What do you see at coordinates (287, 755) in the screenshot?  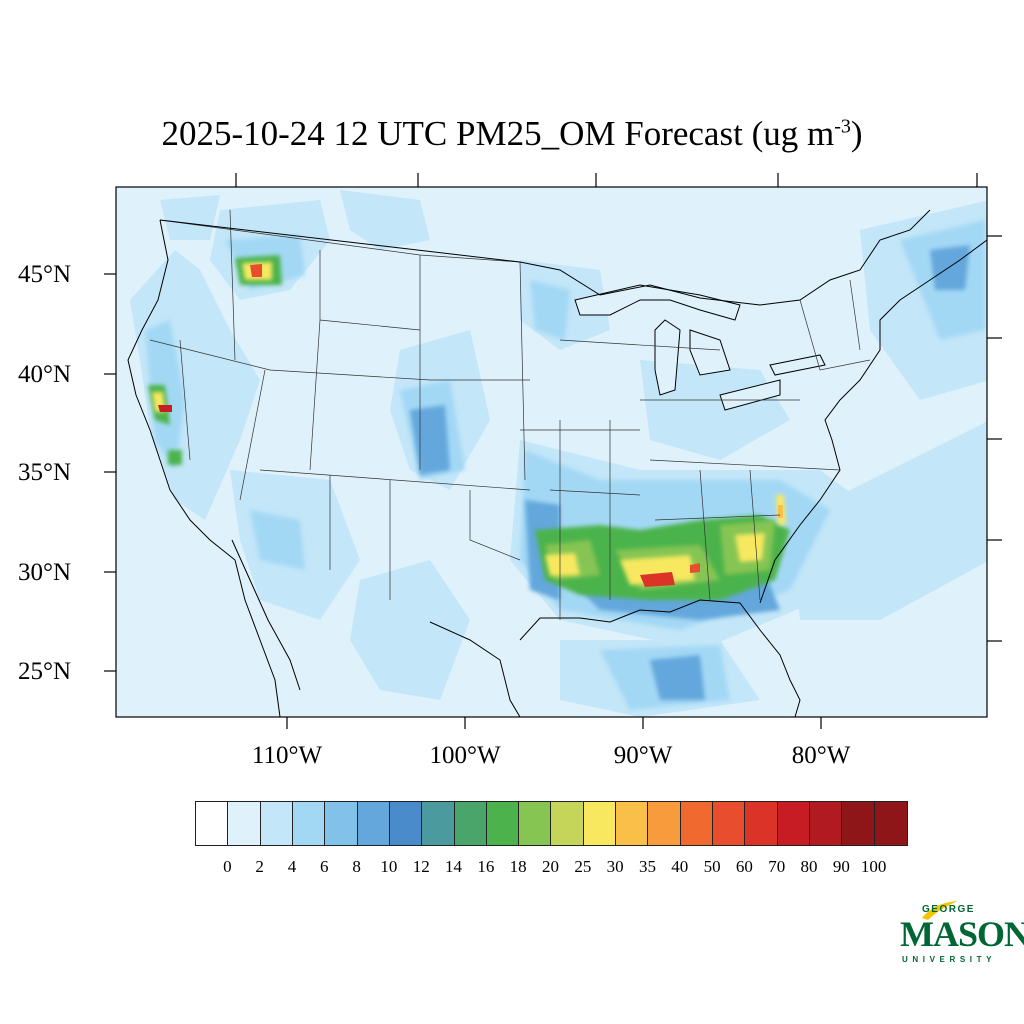 I see `lon-label-110w: 110°W` at bounding box center [287, 755].